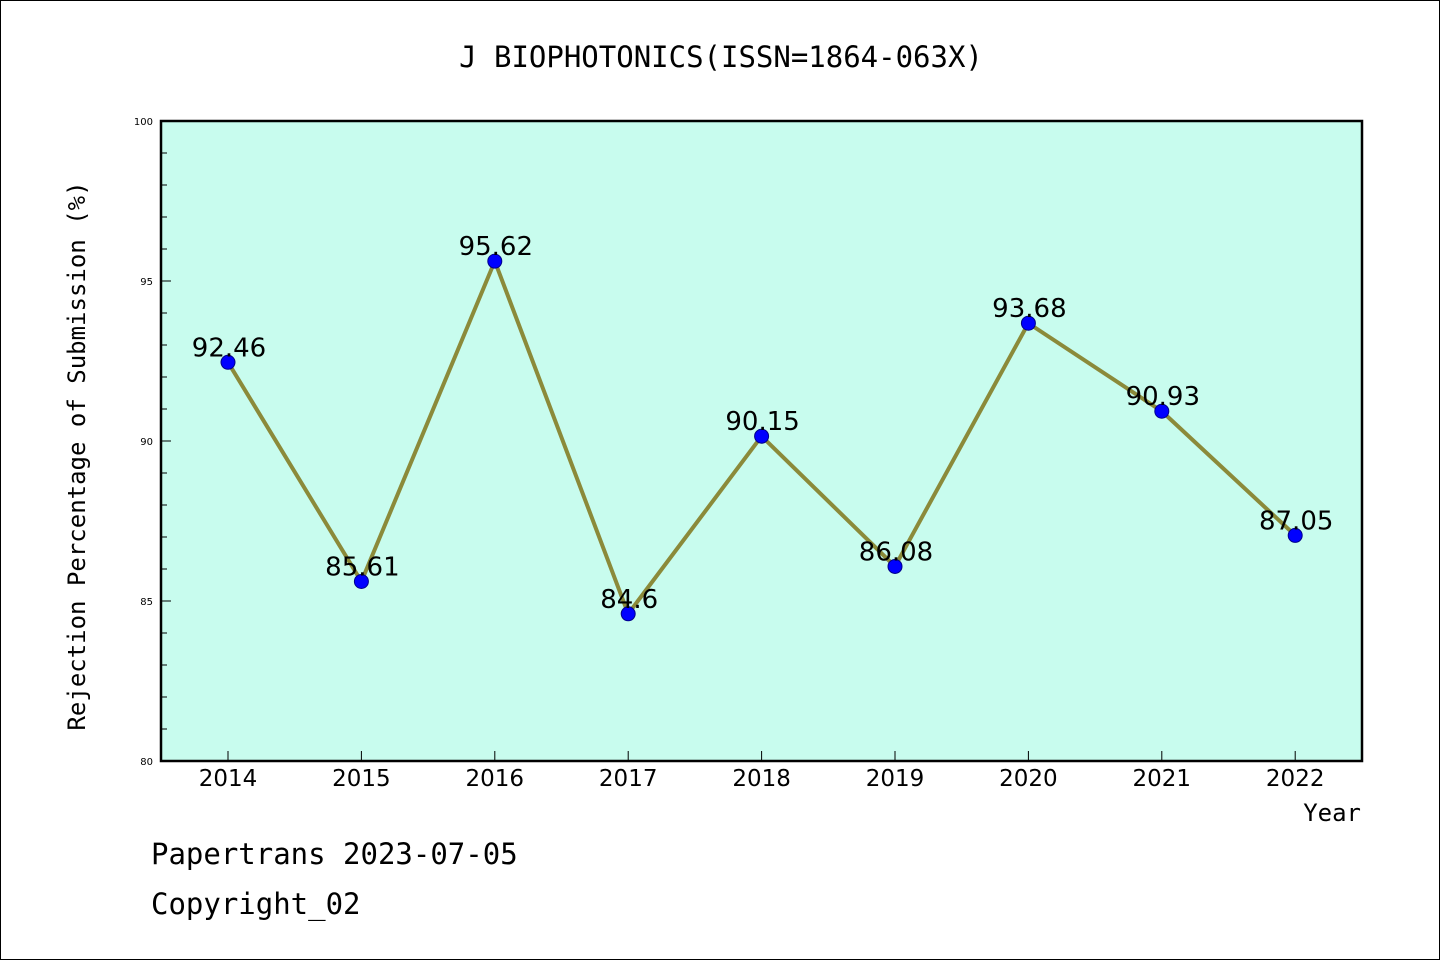  Describe the element at coordinates (146, 762) in the screenshot. I see `y-tick-label: 80` at that location.